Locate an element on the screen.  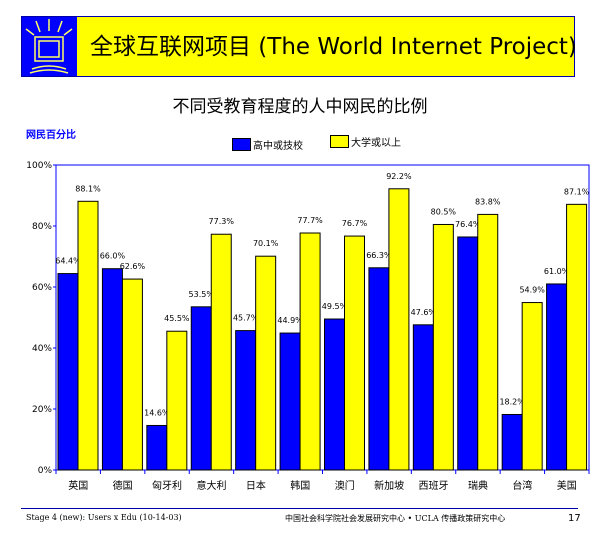
monitor-logo-icon is located at coordinates (49, 46).